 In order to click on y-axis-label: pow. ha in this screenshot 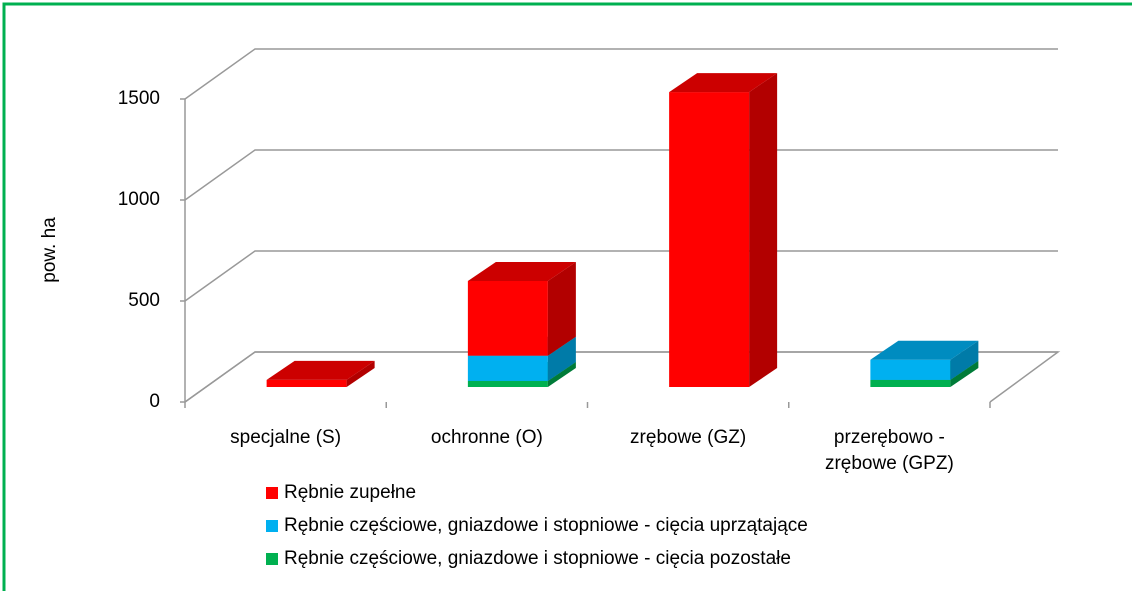, I will do `click(49, 250)`.